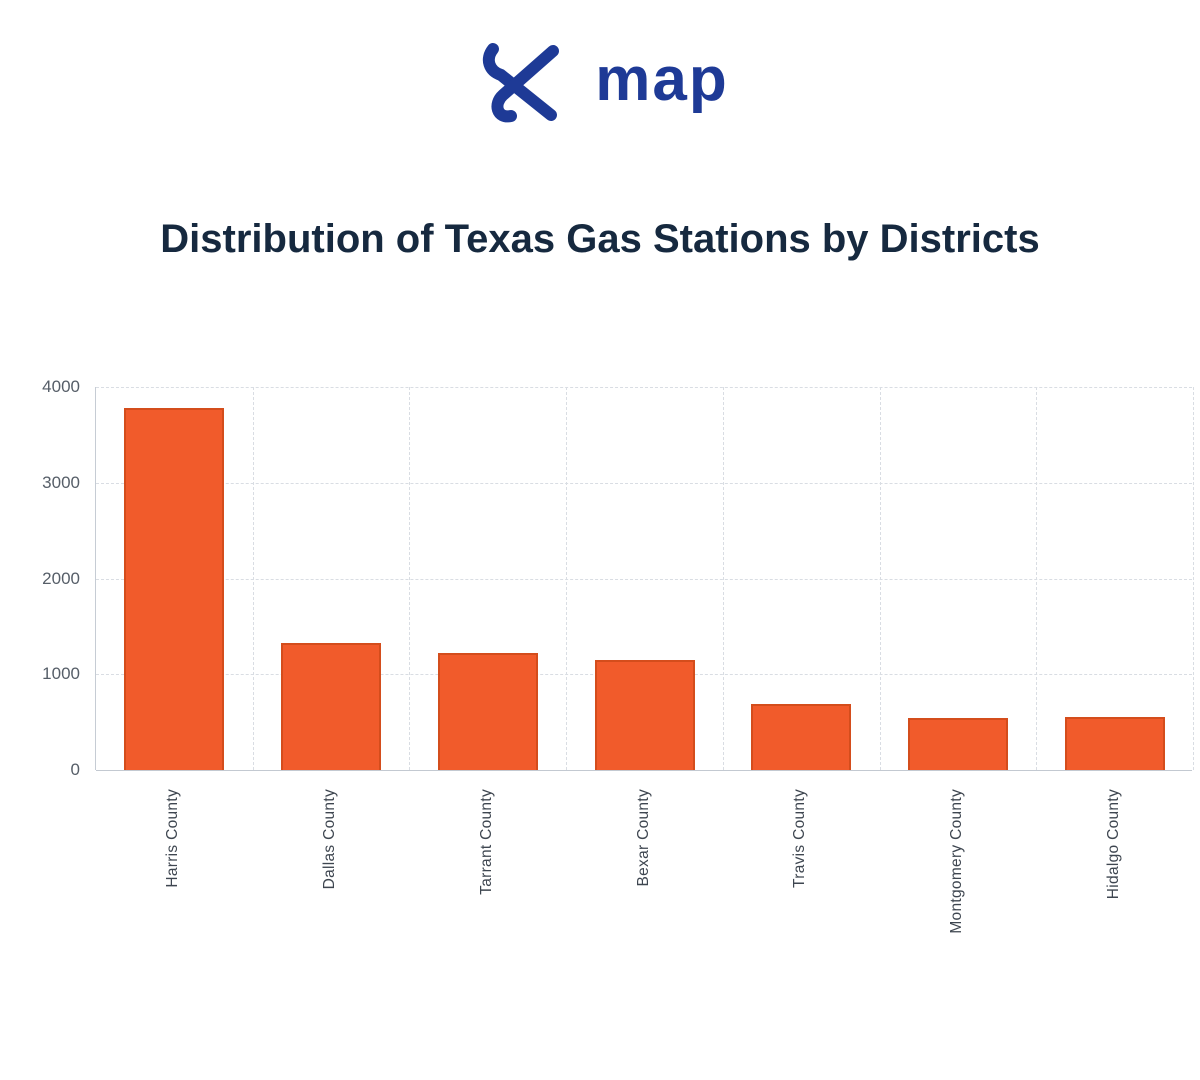 This screenshot has width=1200, height=1080. Describe the element at coordinates (1113, 844) in the screenshot. I see `x-axis-label: Hidalgo County` at that location.